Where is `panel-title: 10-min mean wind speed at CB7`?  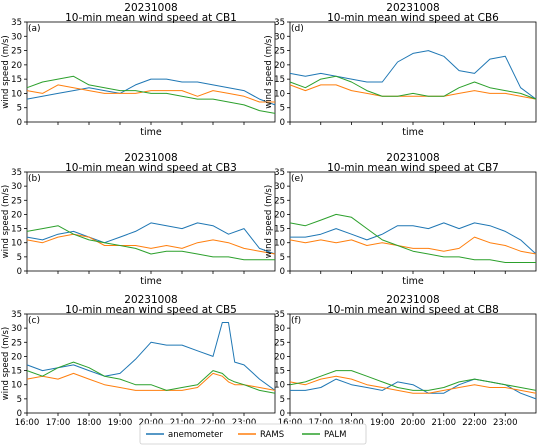
panel-title: 10-min mean wind speed at CB7 is located at coordinates (413, 168).